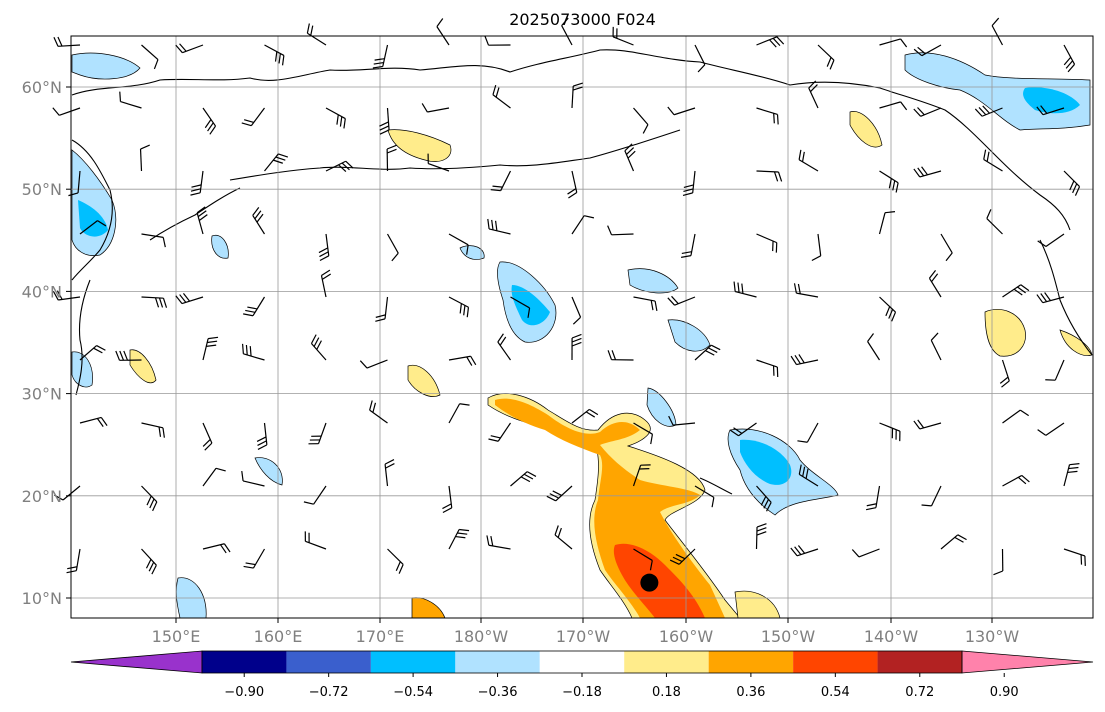 The height and width of the screenshot is (712, 1105). I want to click on latitude-label: 30°N, so click(42, 394).